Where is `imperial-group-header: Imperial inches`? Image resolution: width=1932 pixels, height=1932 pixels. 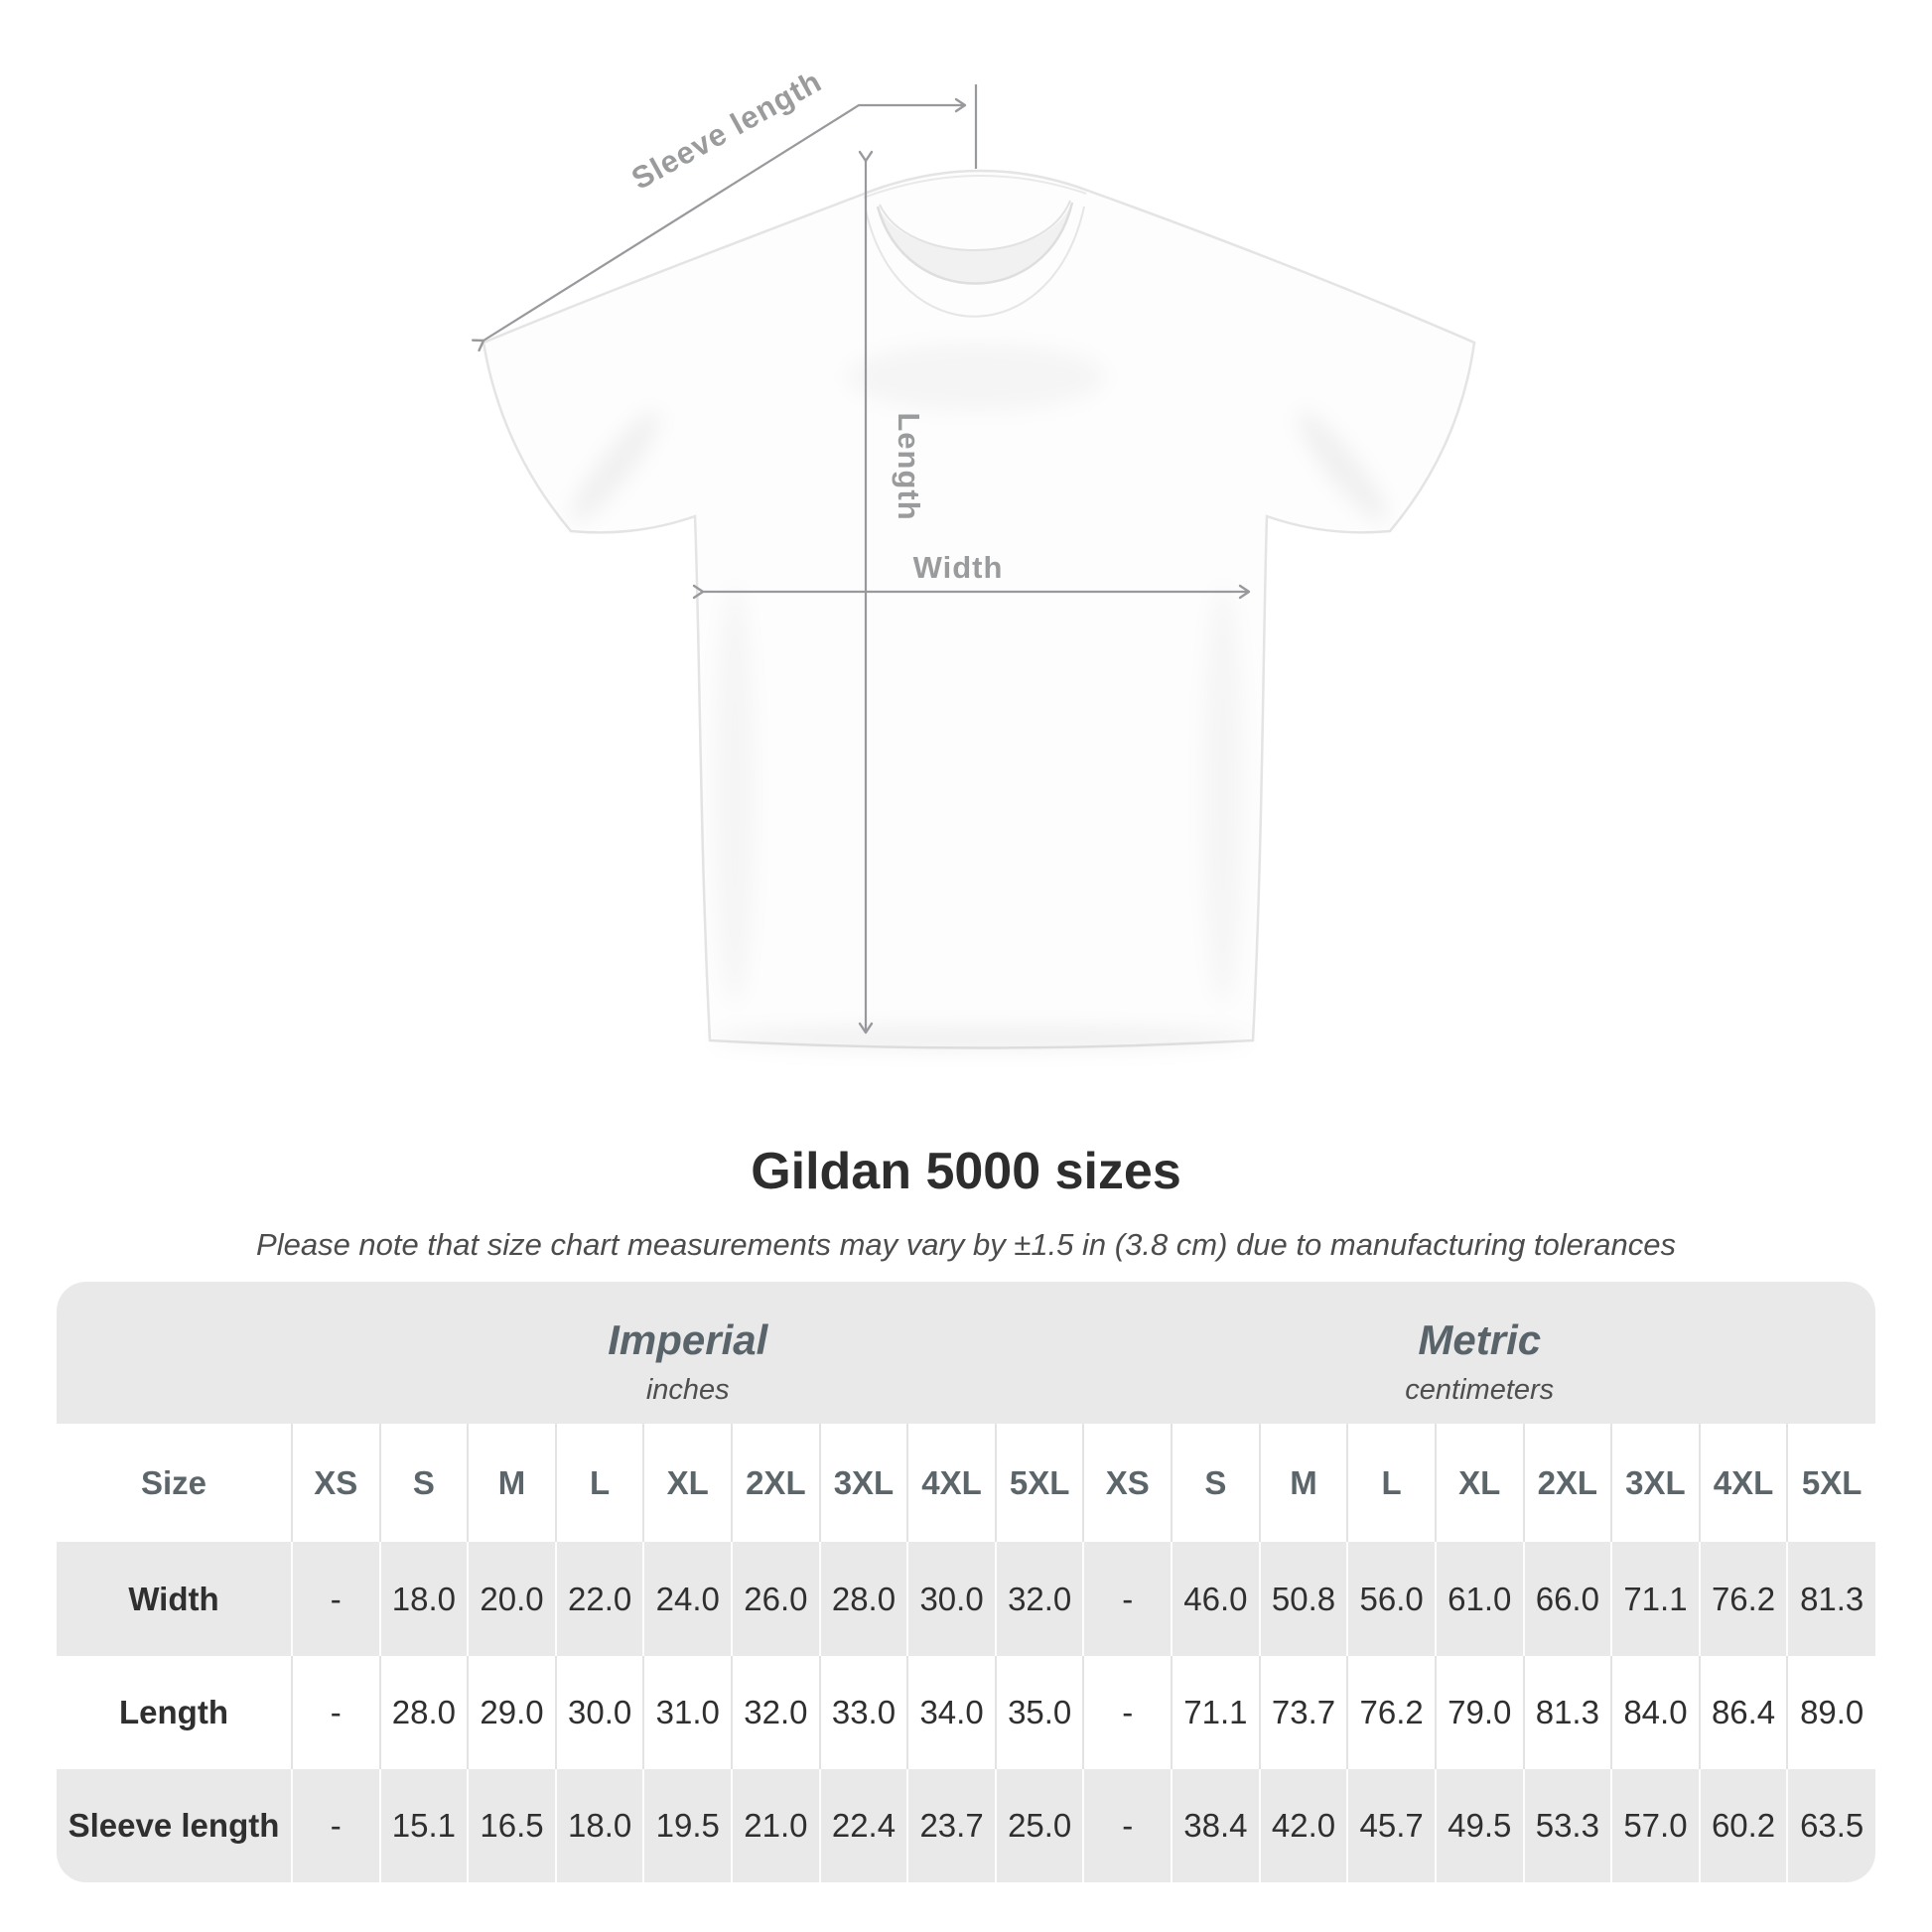
imperial-group-header: Imperial inches is located at coordinates (687, 1353).